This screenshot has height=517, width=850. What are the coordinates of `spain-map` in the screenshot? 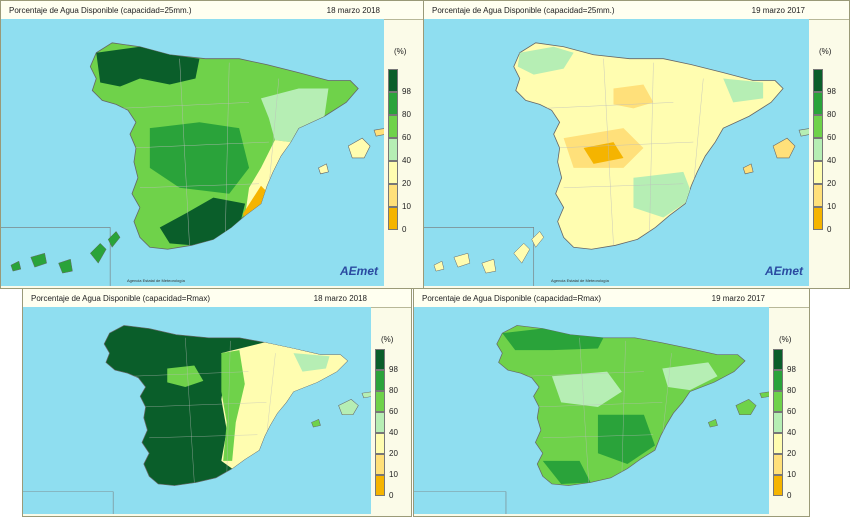 It's located at (197, 419).